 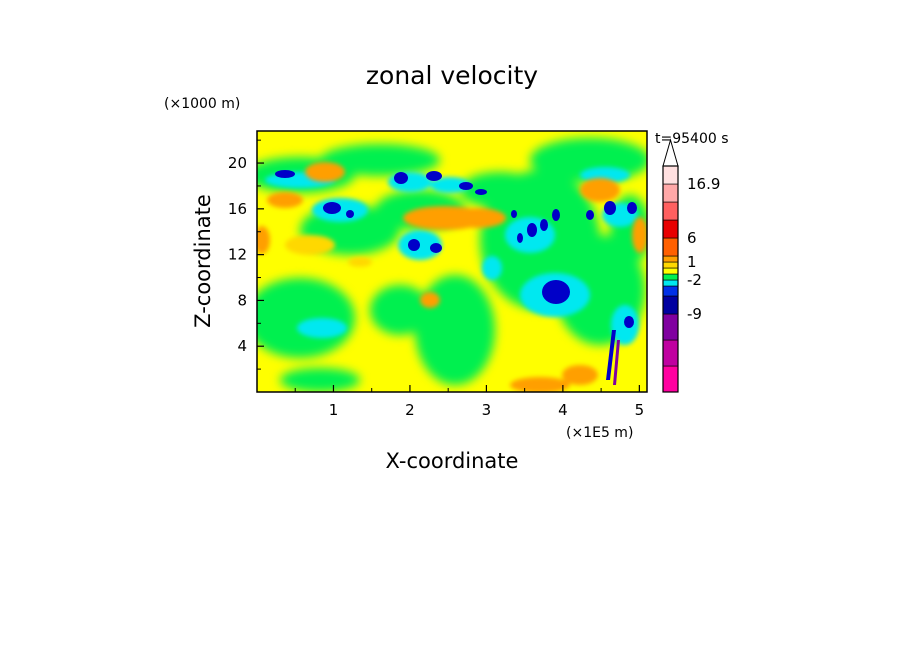 What do you see at coordinates (242, 300) in the screenshot?
I see `y-tick-label: 8` at bounding box center [242, 300].